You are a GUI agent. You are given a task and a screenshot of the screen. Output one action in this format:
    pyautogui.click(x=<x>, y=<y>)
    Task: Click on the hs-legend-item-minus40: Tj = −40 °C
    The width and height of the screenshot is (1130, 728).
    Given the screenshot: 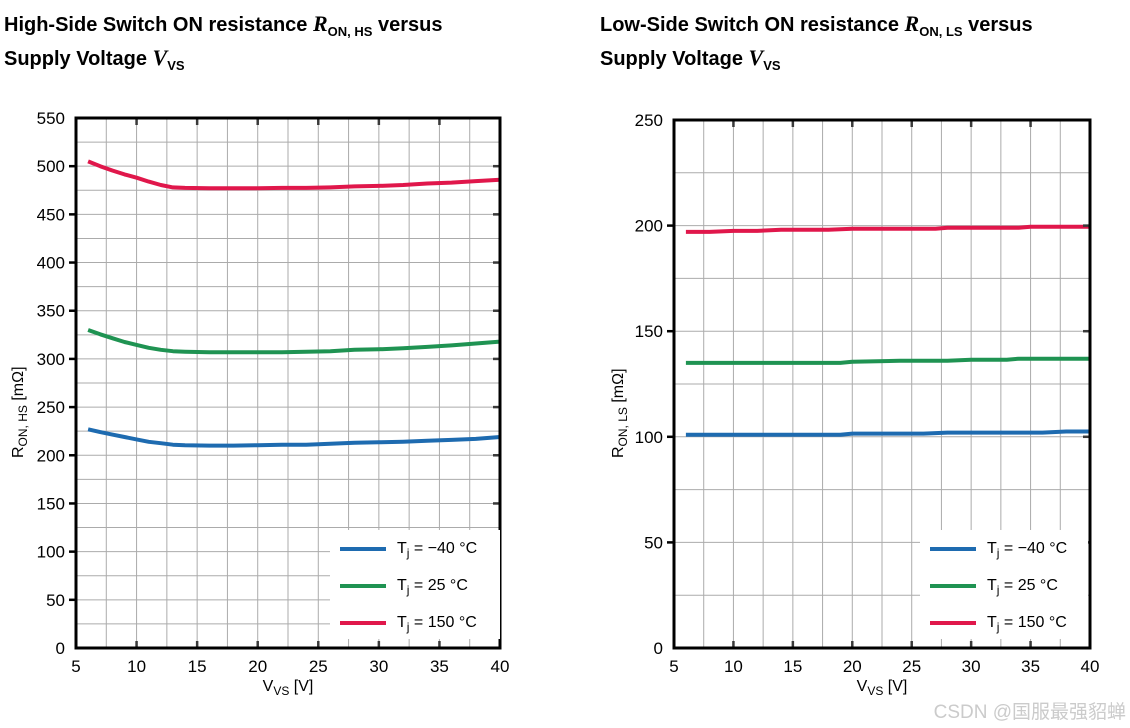 What is the action you would take?
    pyautogui.click(x=420, y=549)
    